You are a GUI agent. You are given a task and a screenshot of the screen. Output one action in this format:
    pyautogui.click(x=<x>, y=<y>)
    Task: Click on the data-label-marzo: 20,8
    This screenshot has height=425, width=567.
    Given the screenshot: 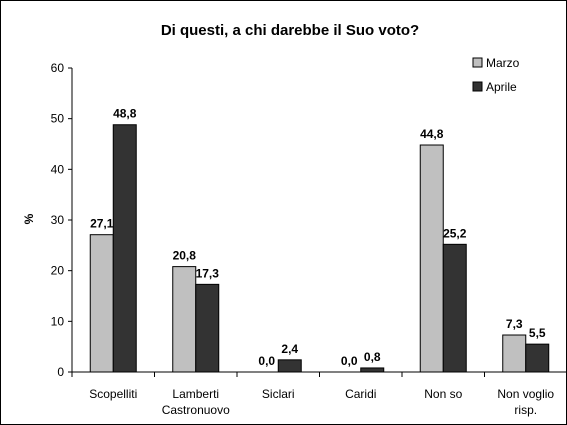 What is the action you would take?
    pyautogui.click(x=185, y=256)
    